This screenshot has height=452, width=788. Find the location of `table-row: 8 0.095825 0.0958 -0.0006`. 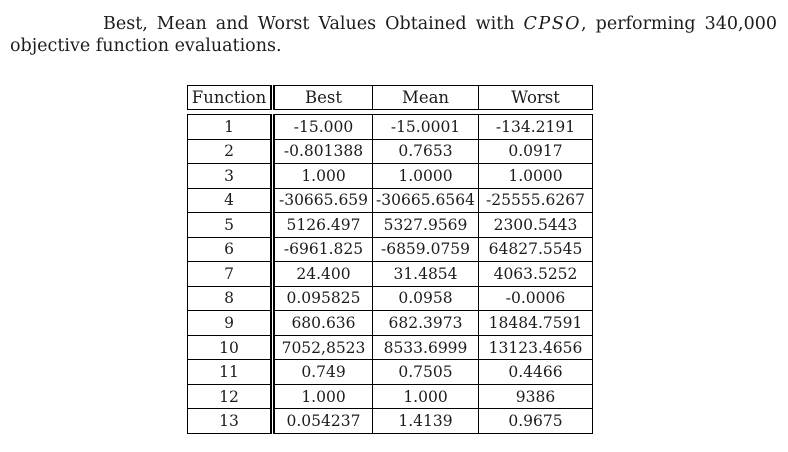

table-row: 8 0.095825 0.0958 -0.0006 is located at coordinates (390, 298).